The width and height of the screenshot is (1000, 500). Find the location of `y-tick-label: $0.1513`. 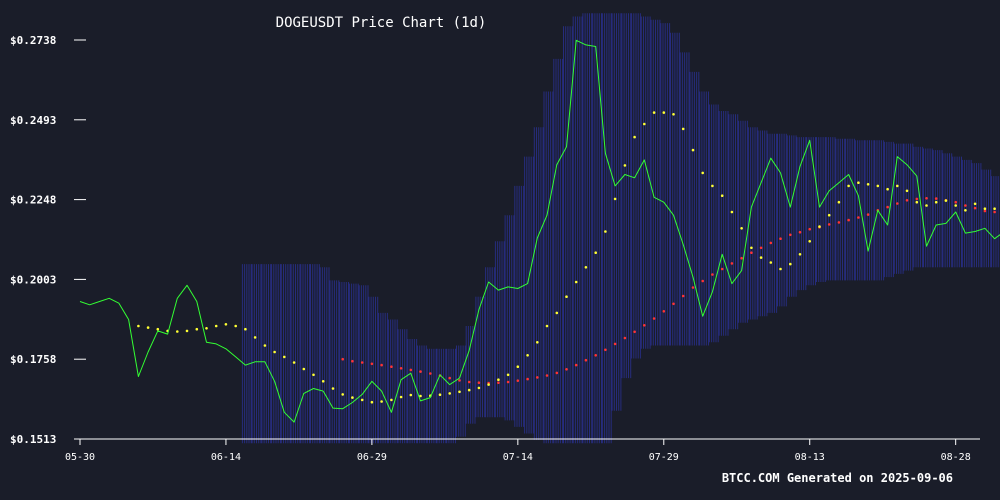

y-tick-label: $0.1513 is located at coordinates (33, 439).